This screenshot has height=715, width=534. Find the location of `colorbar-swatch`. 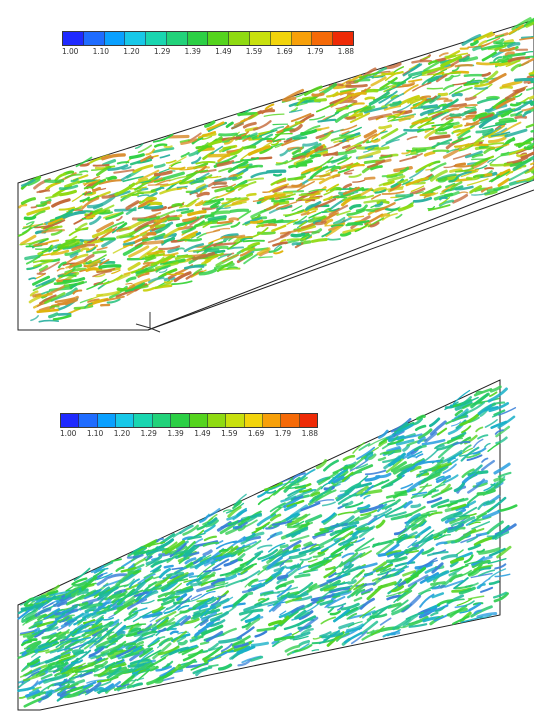

colorbar-swatch is located at coordinates (343, 38).